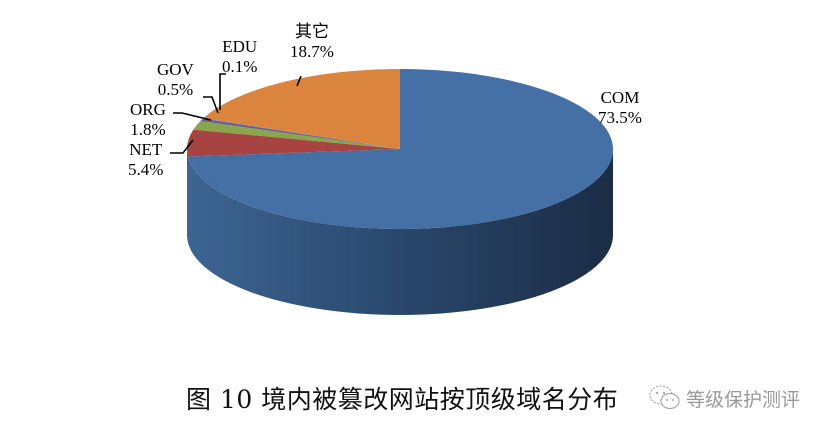 The image size is (830, 432). I want to click on pie-slice-其它, so click(301, 109).